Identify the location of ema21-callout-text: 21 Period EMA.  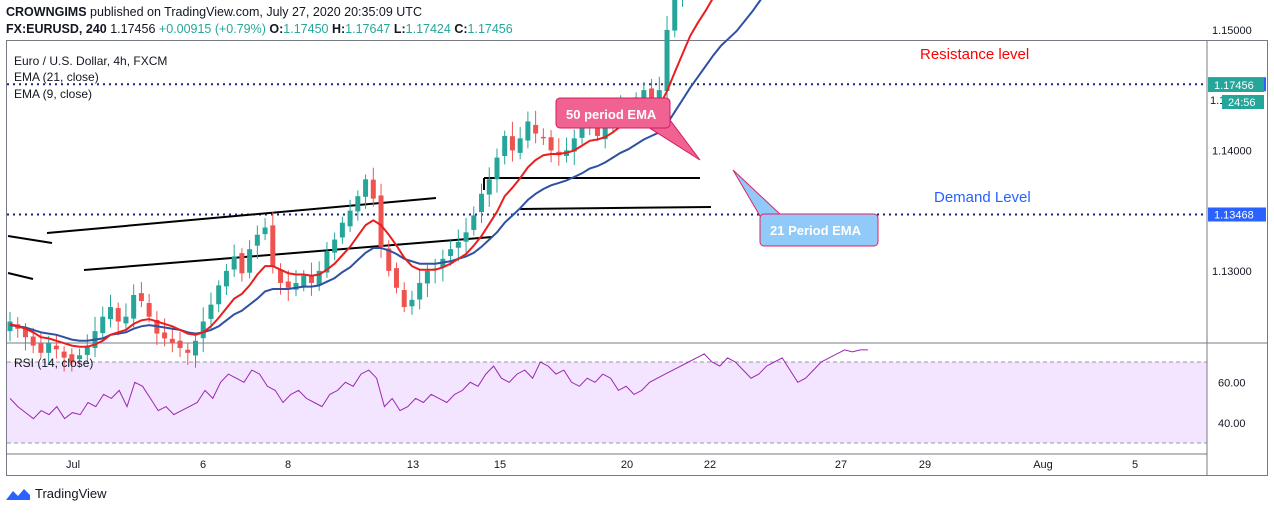
(816, 230).